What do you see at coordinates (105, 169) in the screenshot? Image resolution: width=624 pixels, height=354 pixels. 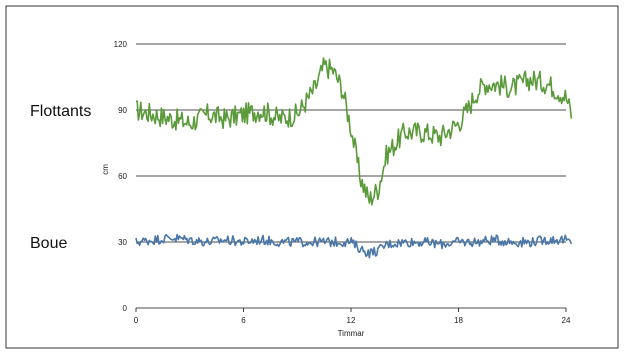 I see `y-axis-title: cm` at bounding box center [105, 169].